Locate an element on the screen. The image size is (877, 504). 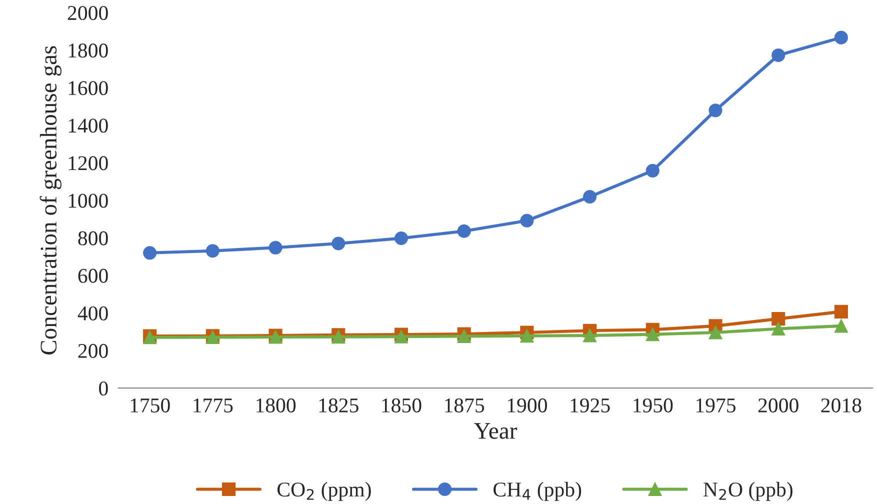
x-tick-label: 1750 is located at coordinates (150, 405).